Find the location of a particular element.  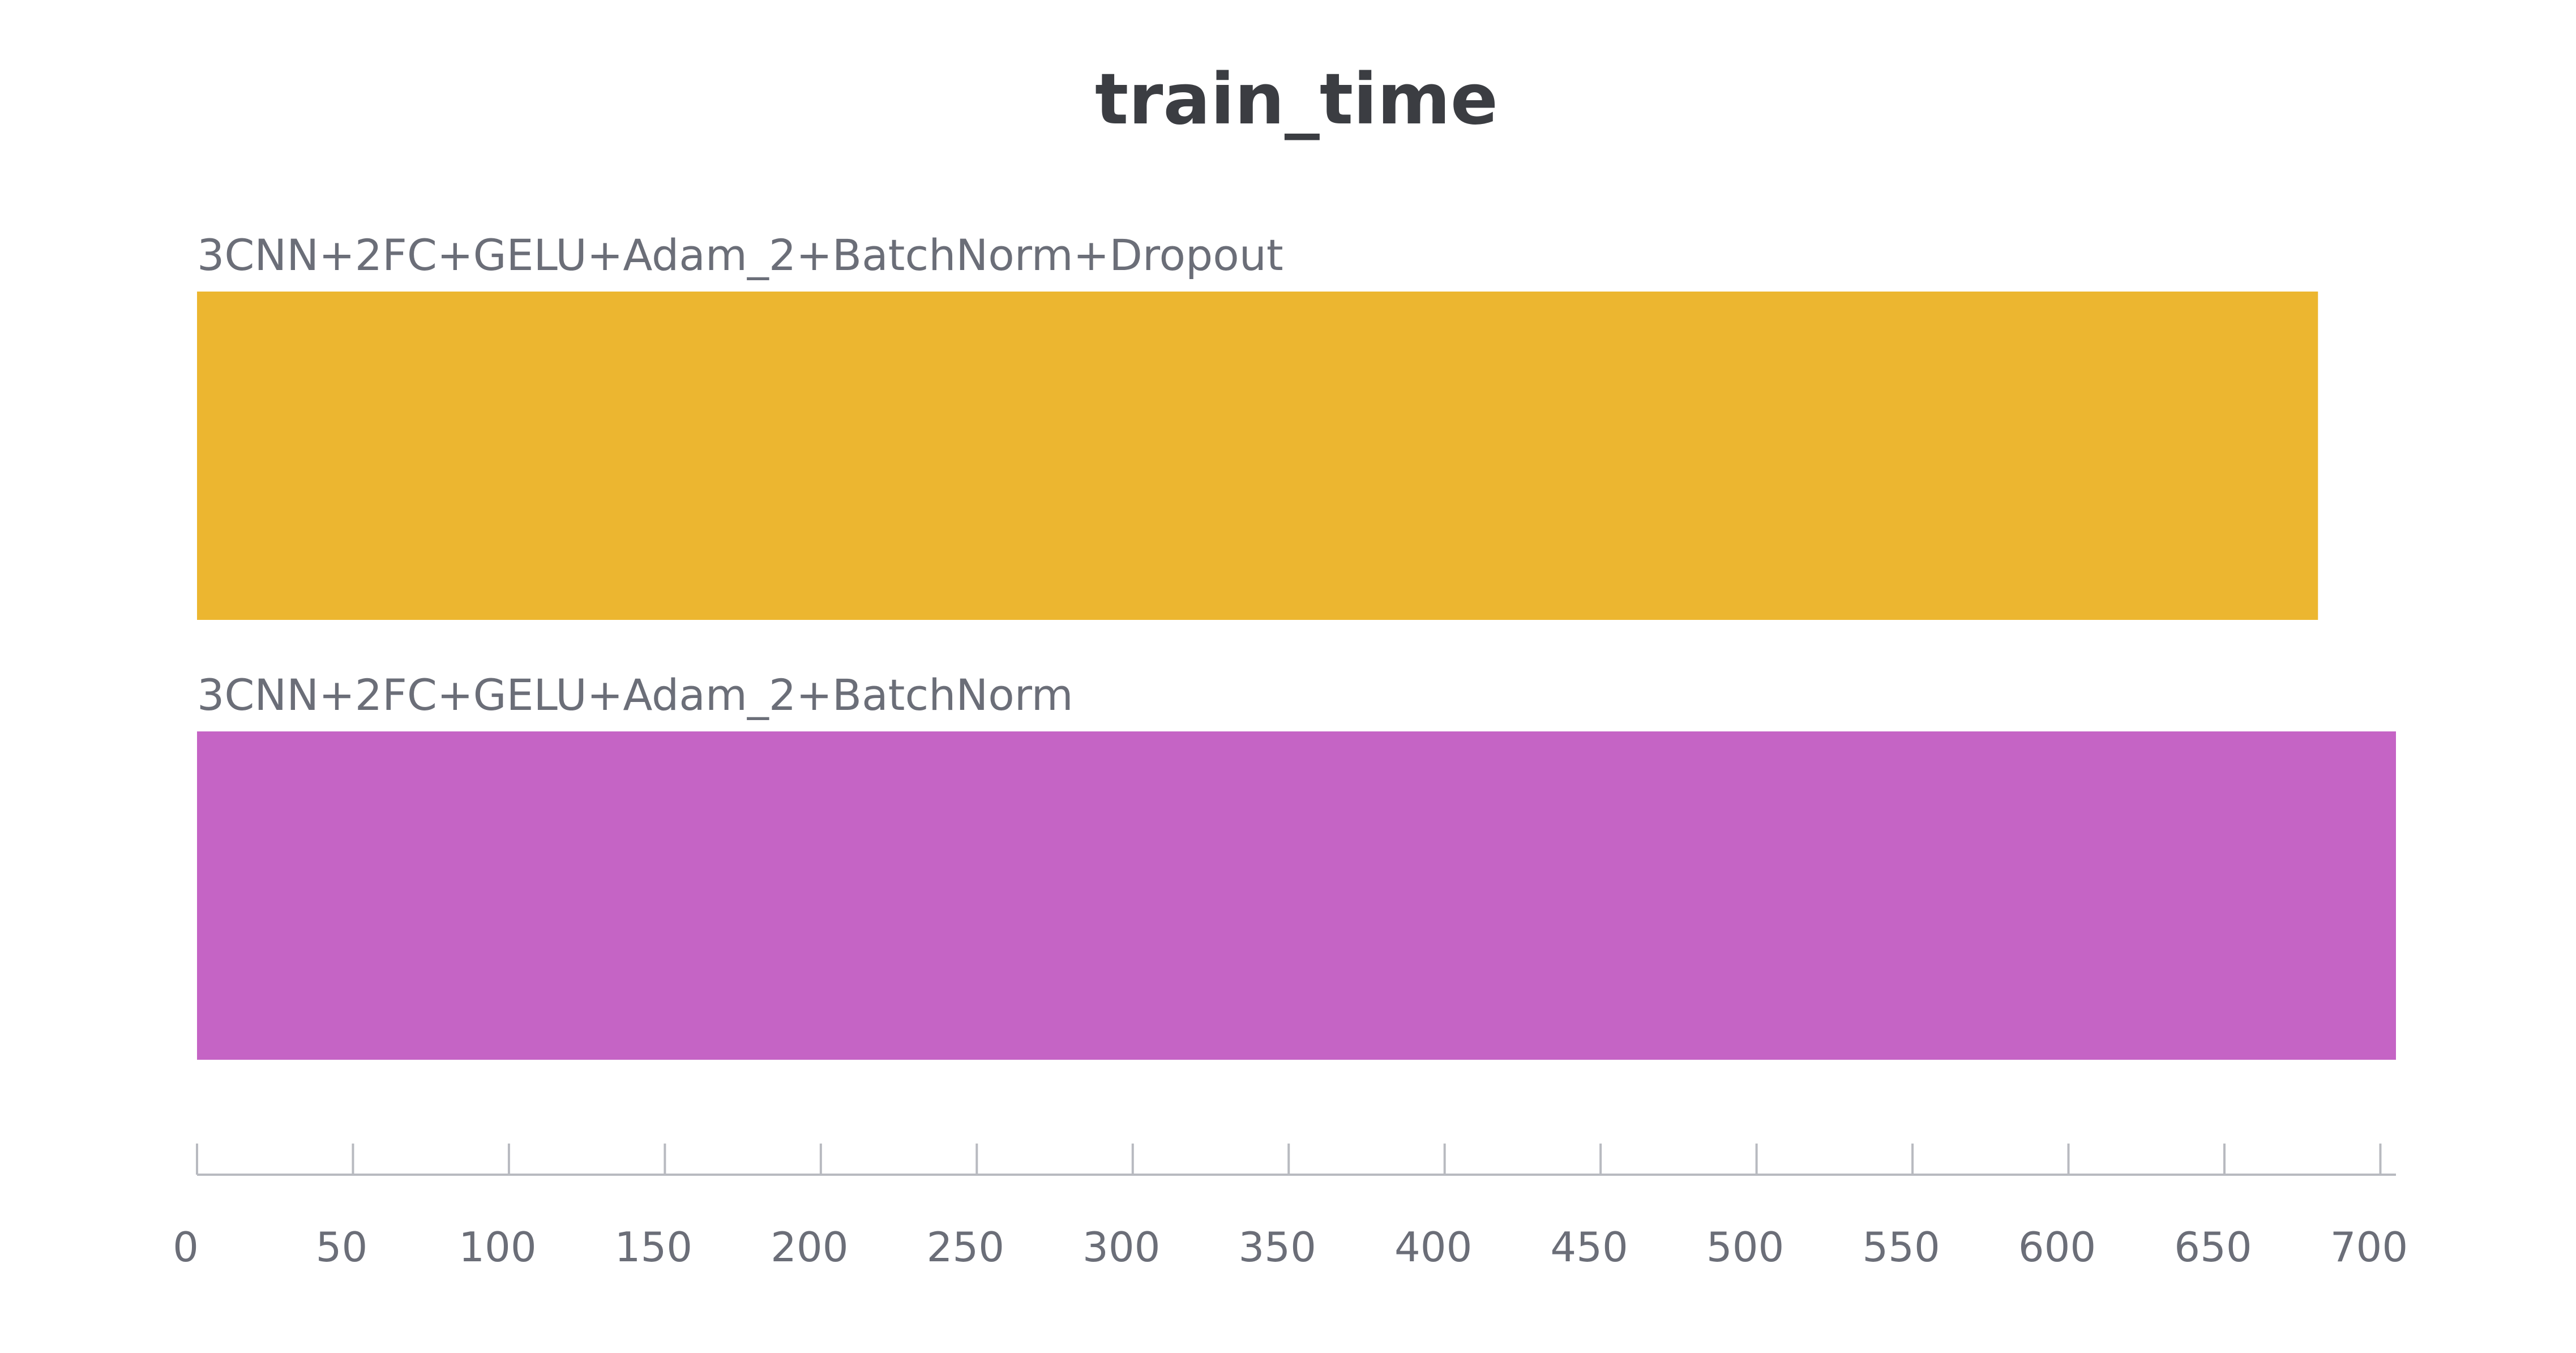

x-tick-label: 50 is located at coordinates (342, 1247).